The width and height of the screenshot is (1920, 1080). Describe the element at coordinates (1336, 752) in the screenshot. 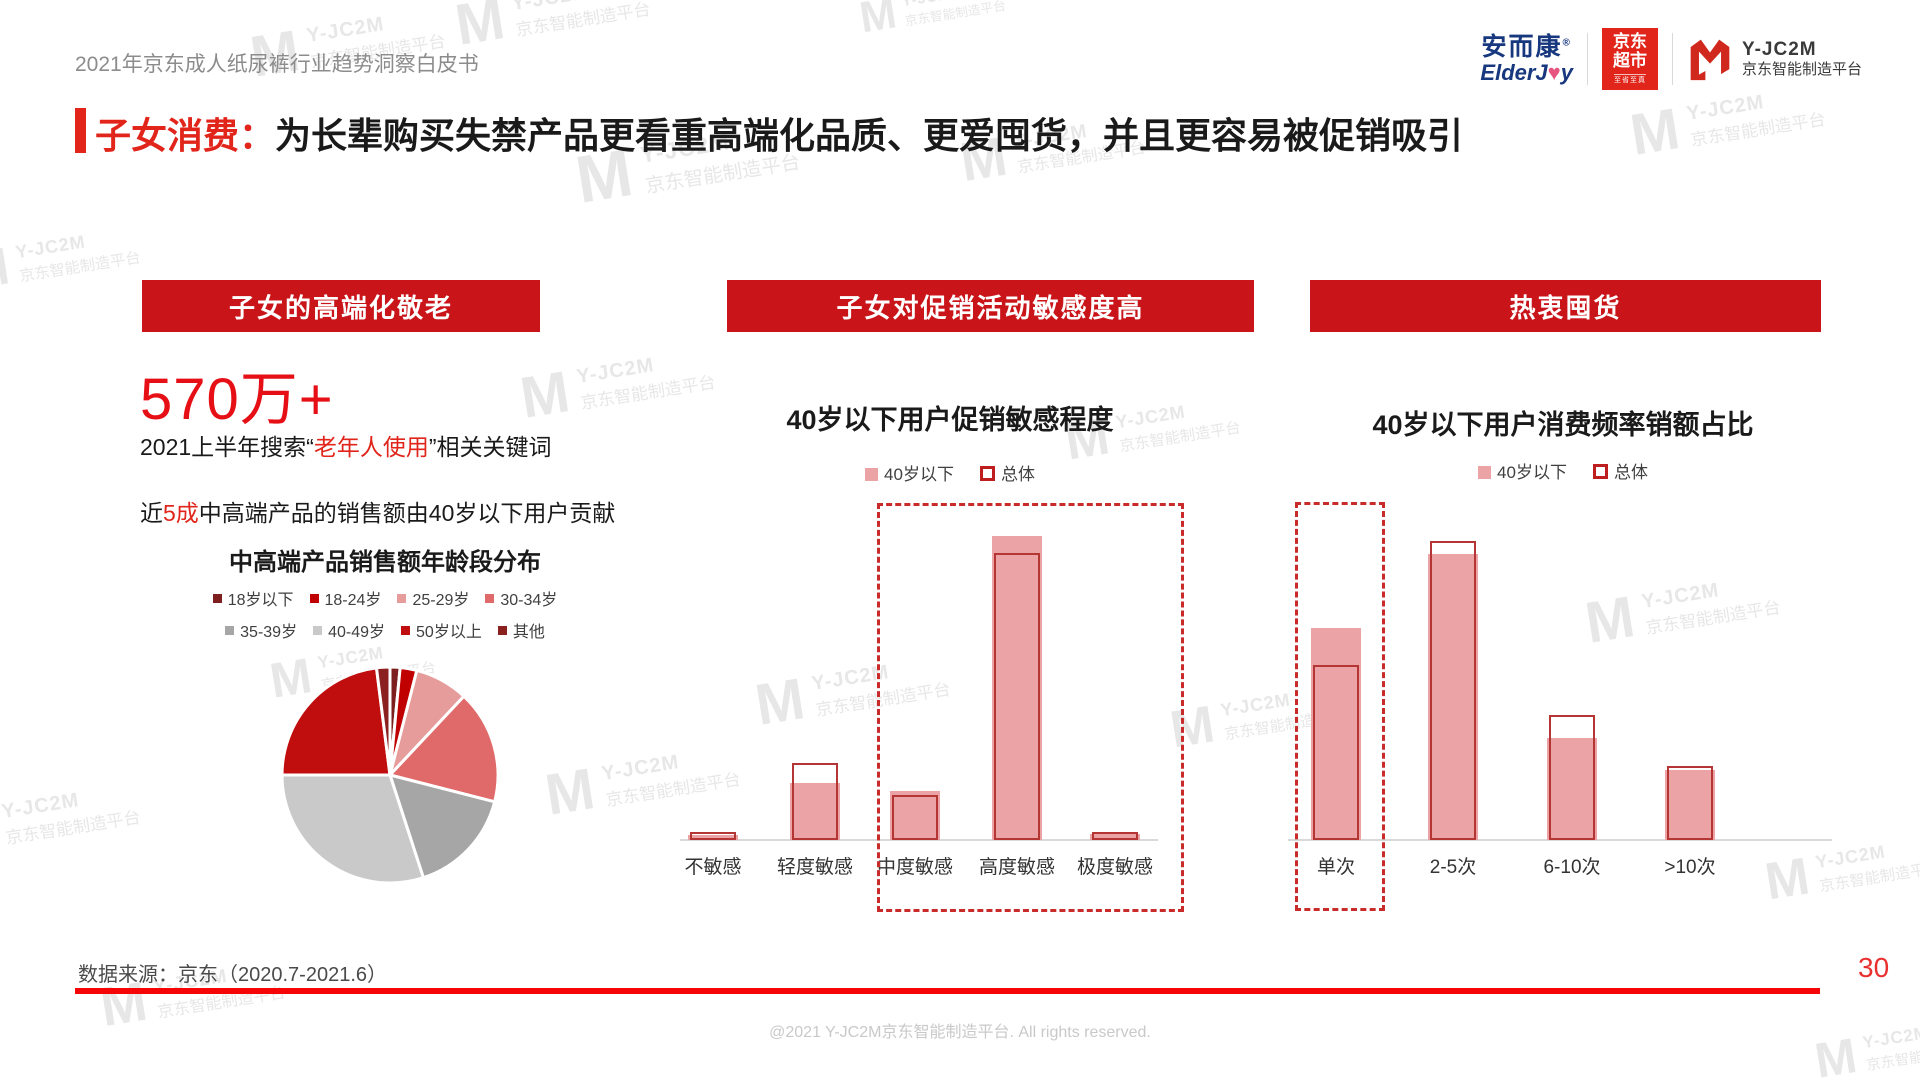

I see `bar-总体-单次` at that location.